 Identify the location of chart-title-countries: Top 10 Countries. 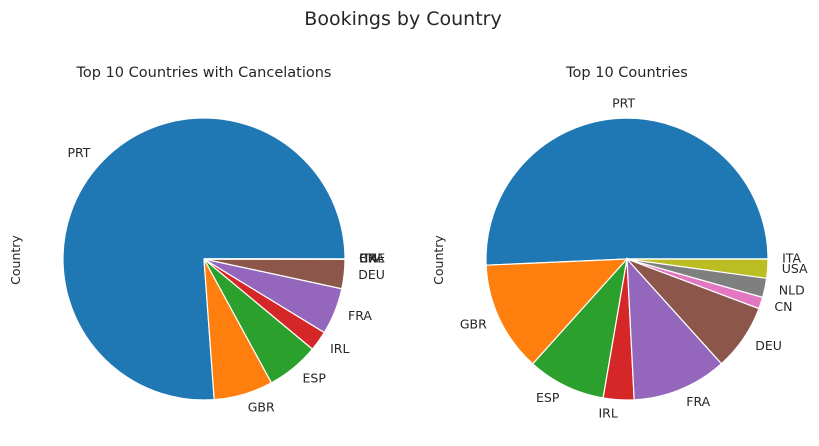
(626, 73).